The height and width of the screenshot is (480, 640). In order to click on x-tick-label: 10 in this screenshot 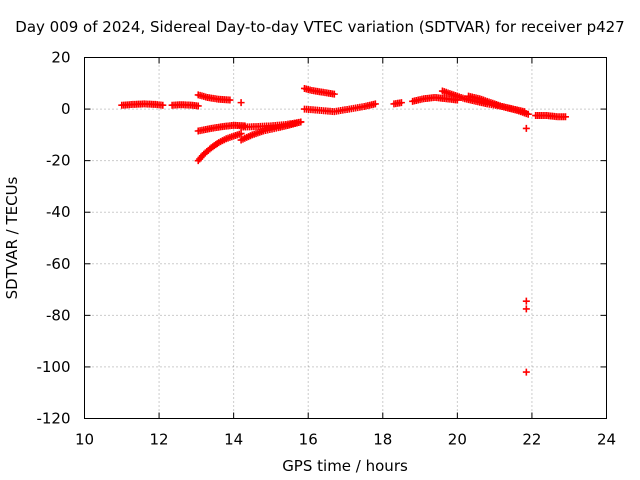, I will do `click(84, 440)`.